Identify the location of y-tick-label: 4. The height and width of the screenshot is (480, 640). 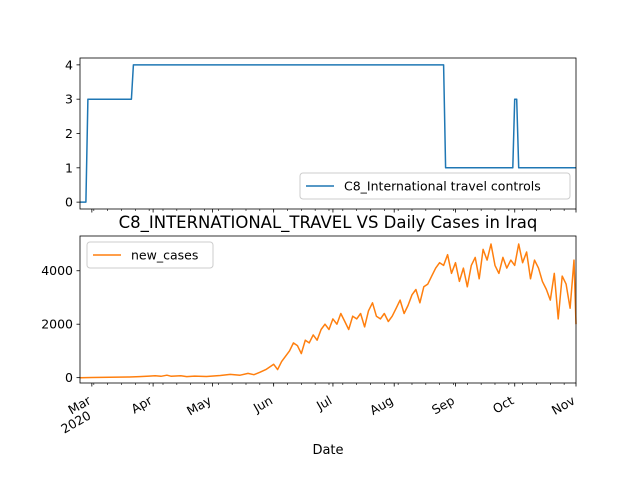
(69, 64).